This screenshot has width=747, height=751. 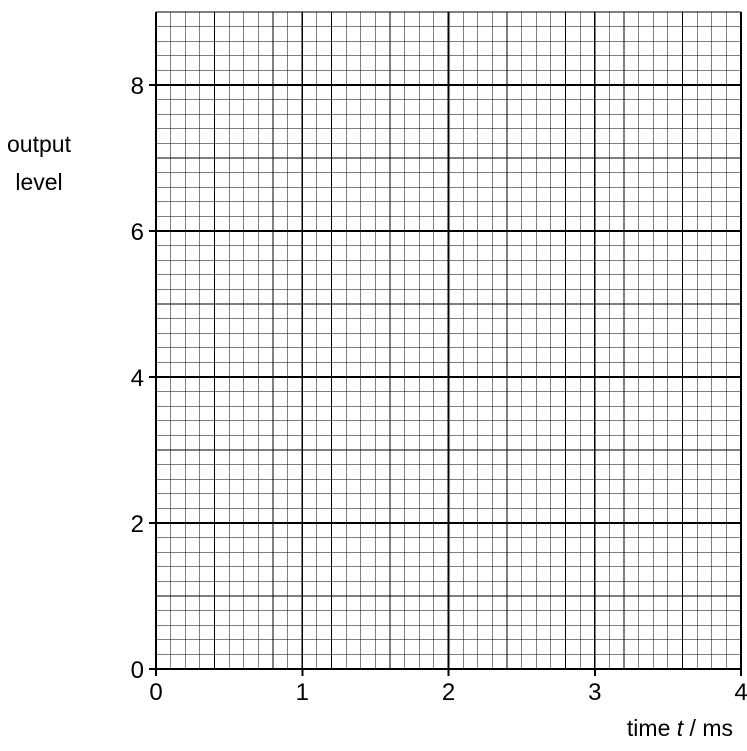 What do you see at coordinates (708, 728) in the screenshot?
I see `x-axis-label-unit: / ms` at bounding box center [708, 728].